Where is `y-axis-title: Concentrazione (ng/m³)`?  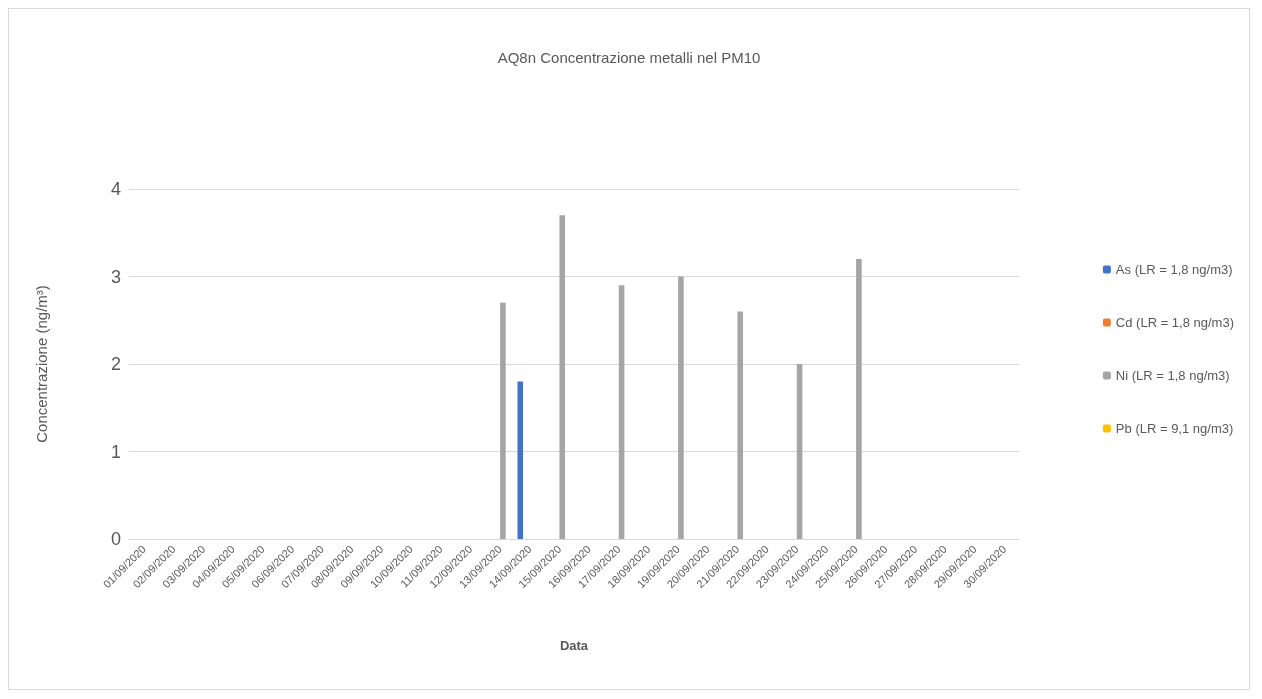
y-axis-title: Concentrazione (ng/m³) is located at coordinates (41, 364).